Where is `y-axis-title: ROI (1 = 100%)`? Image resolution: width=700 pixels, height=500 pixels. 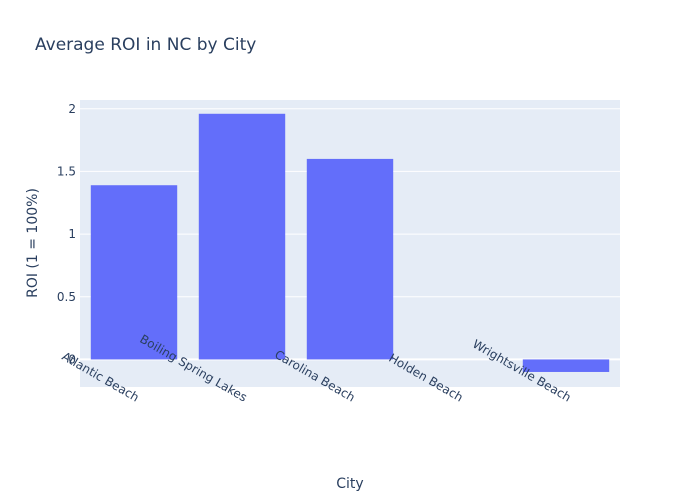 y-axis-title: ROI (1 = 100%) is located at coordinates (33, 243).